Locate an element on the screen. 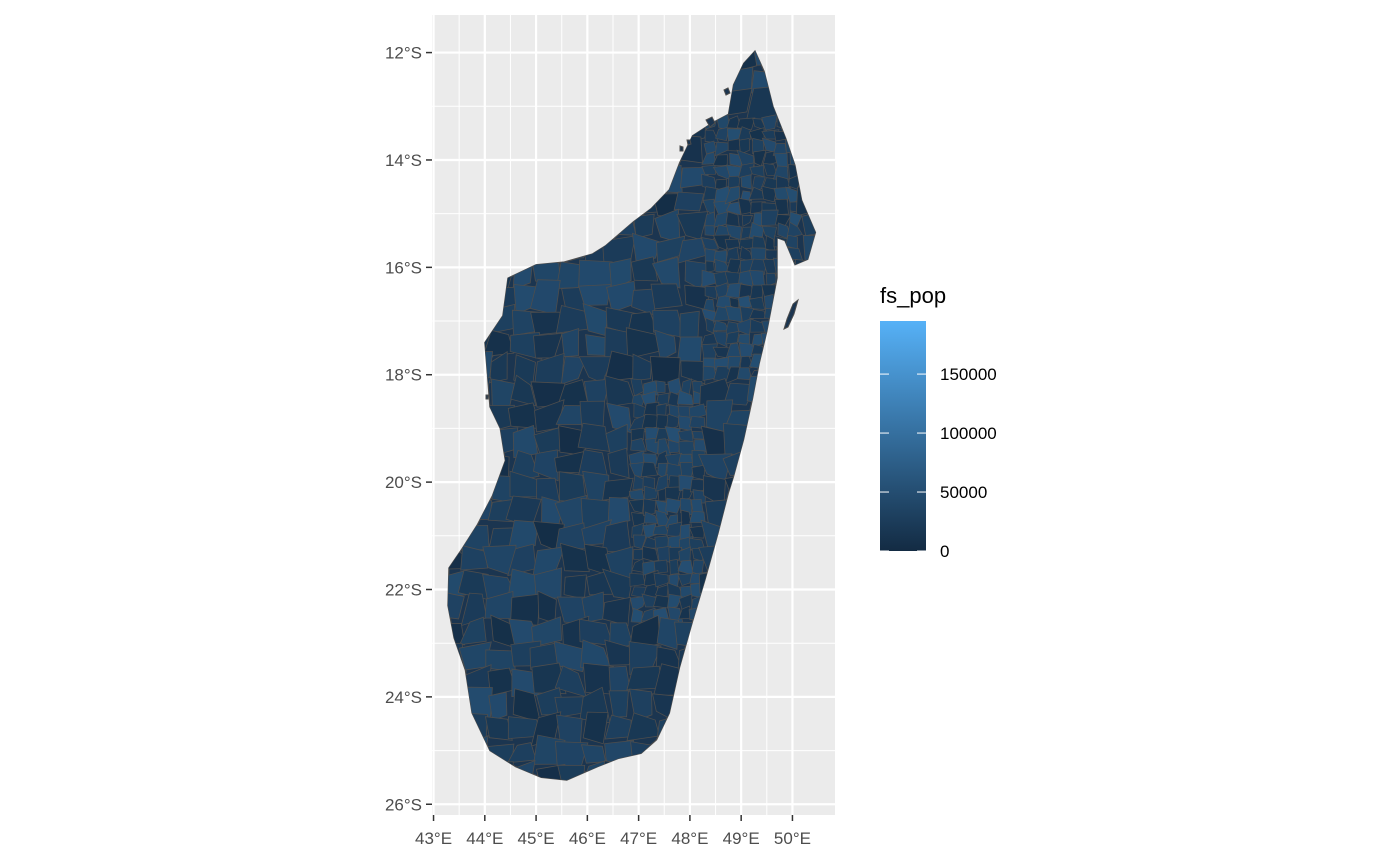 Image resolution: width=1400 pixels, height=865 pixels. sainte-marie-island is located at coordinates (791, 314).